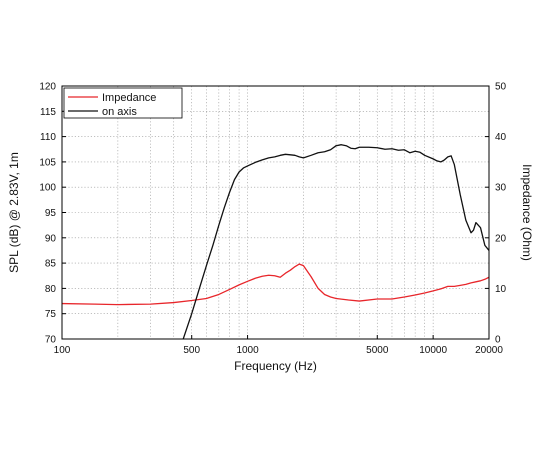 The height and width of the screenshot is (450, 550). Describe the element at coordinates (51, 213) in the screenshot. I see `y-left-tick-label: 95` at that location.